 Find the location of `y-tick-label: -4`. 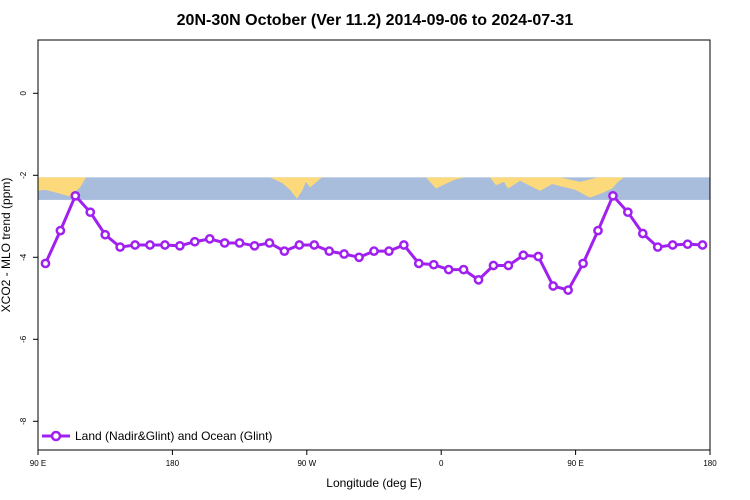

y-tick-label: -4 is located at coordinates (23, 257).